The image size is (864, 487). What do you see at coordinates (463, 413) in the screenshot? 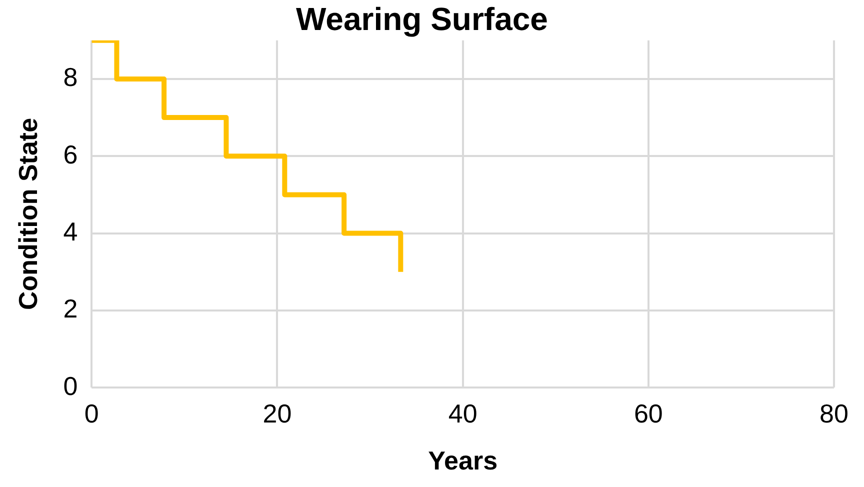
I see `x-tick-label: 40` at bounding box center [463, 413].